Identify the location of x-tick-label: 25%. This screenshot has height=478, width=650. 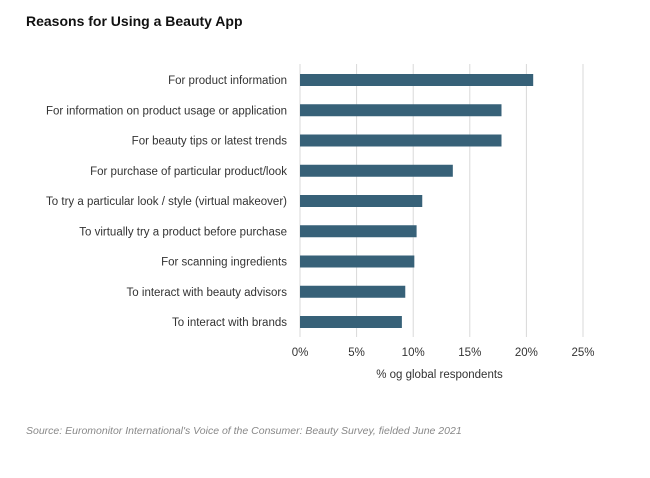
(582, 353).